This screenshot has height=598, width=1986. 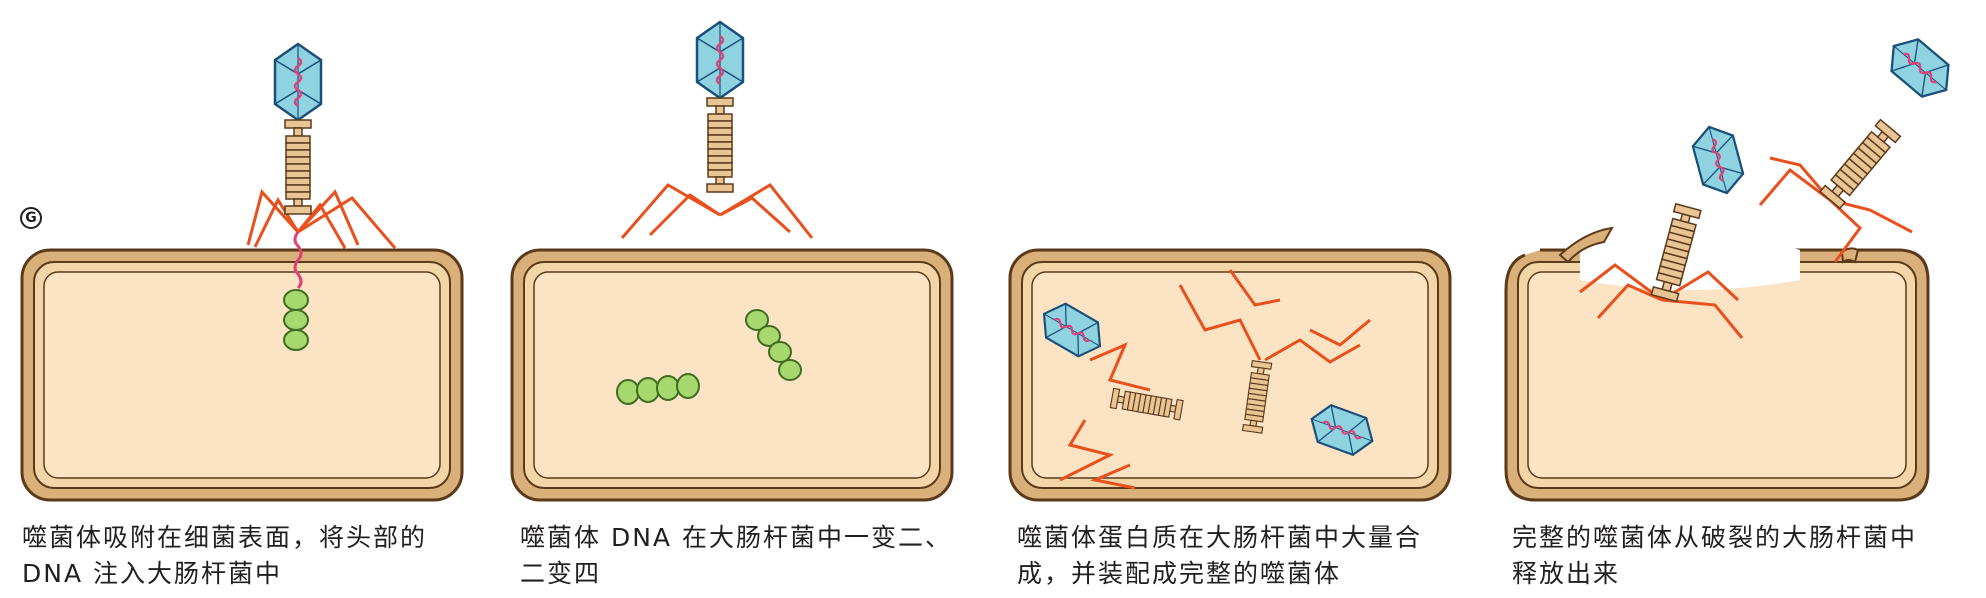 What do you see at coordinates (1566, 573) in the screenshot?
I see `caption-line: 释放出来` at bounding box center [1566, 573].